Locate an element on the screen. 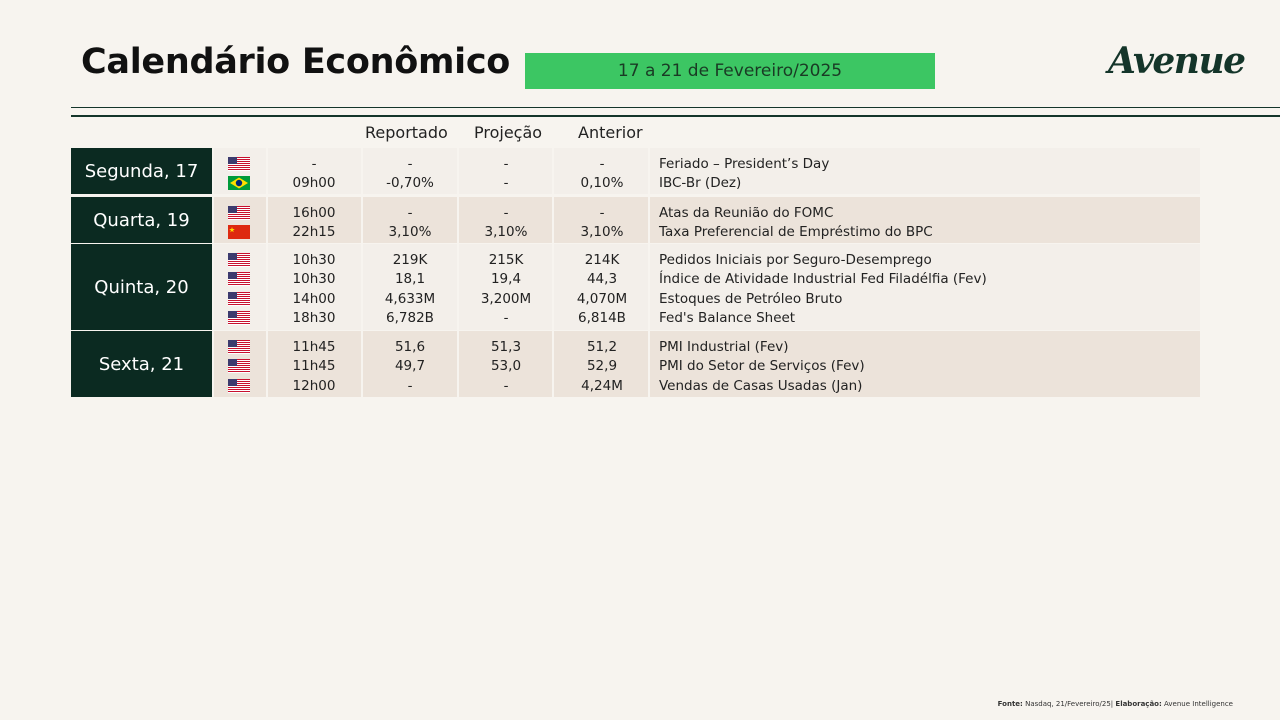 The width and height of the screenshot is (1280, 720). reported-cell: 4,633M is located at coordinates (410, 298).